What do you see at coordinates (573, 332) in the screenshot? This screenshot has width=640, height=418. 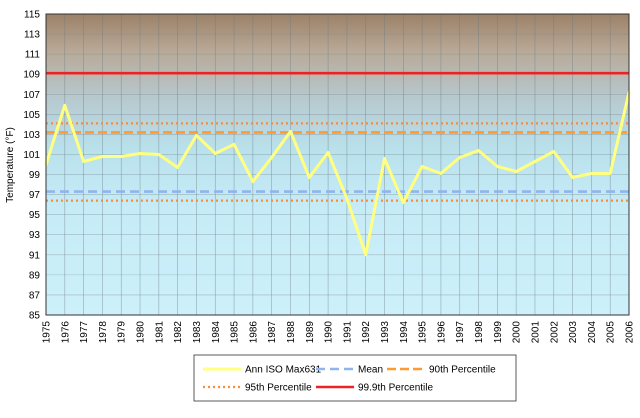 I see `x-tick-label: 2003` at bounding box center [573, 332].